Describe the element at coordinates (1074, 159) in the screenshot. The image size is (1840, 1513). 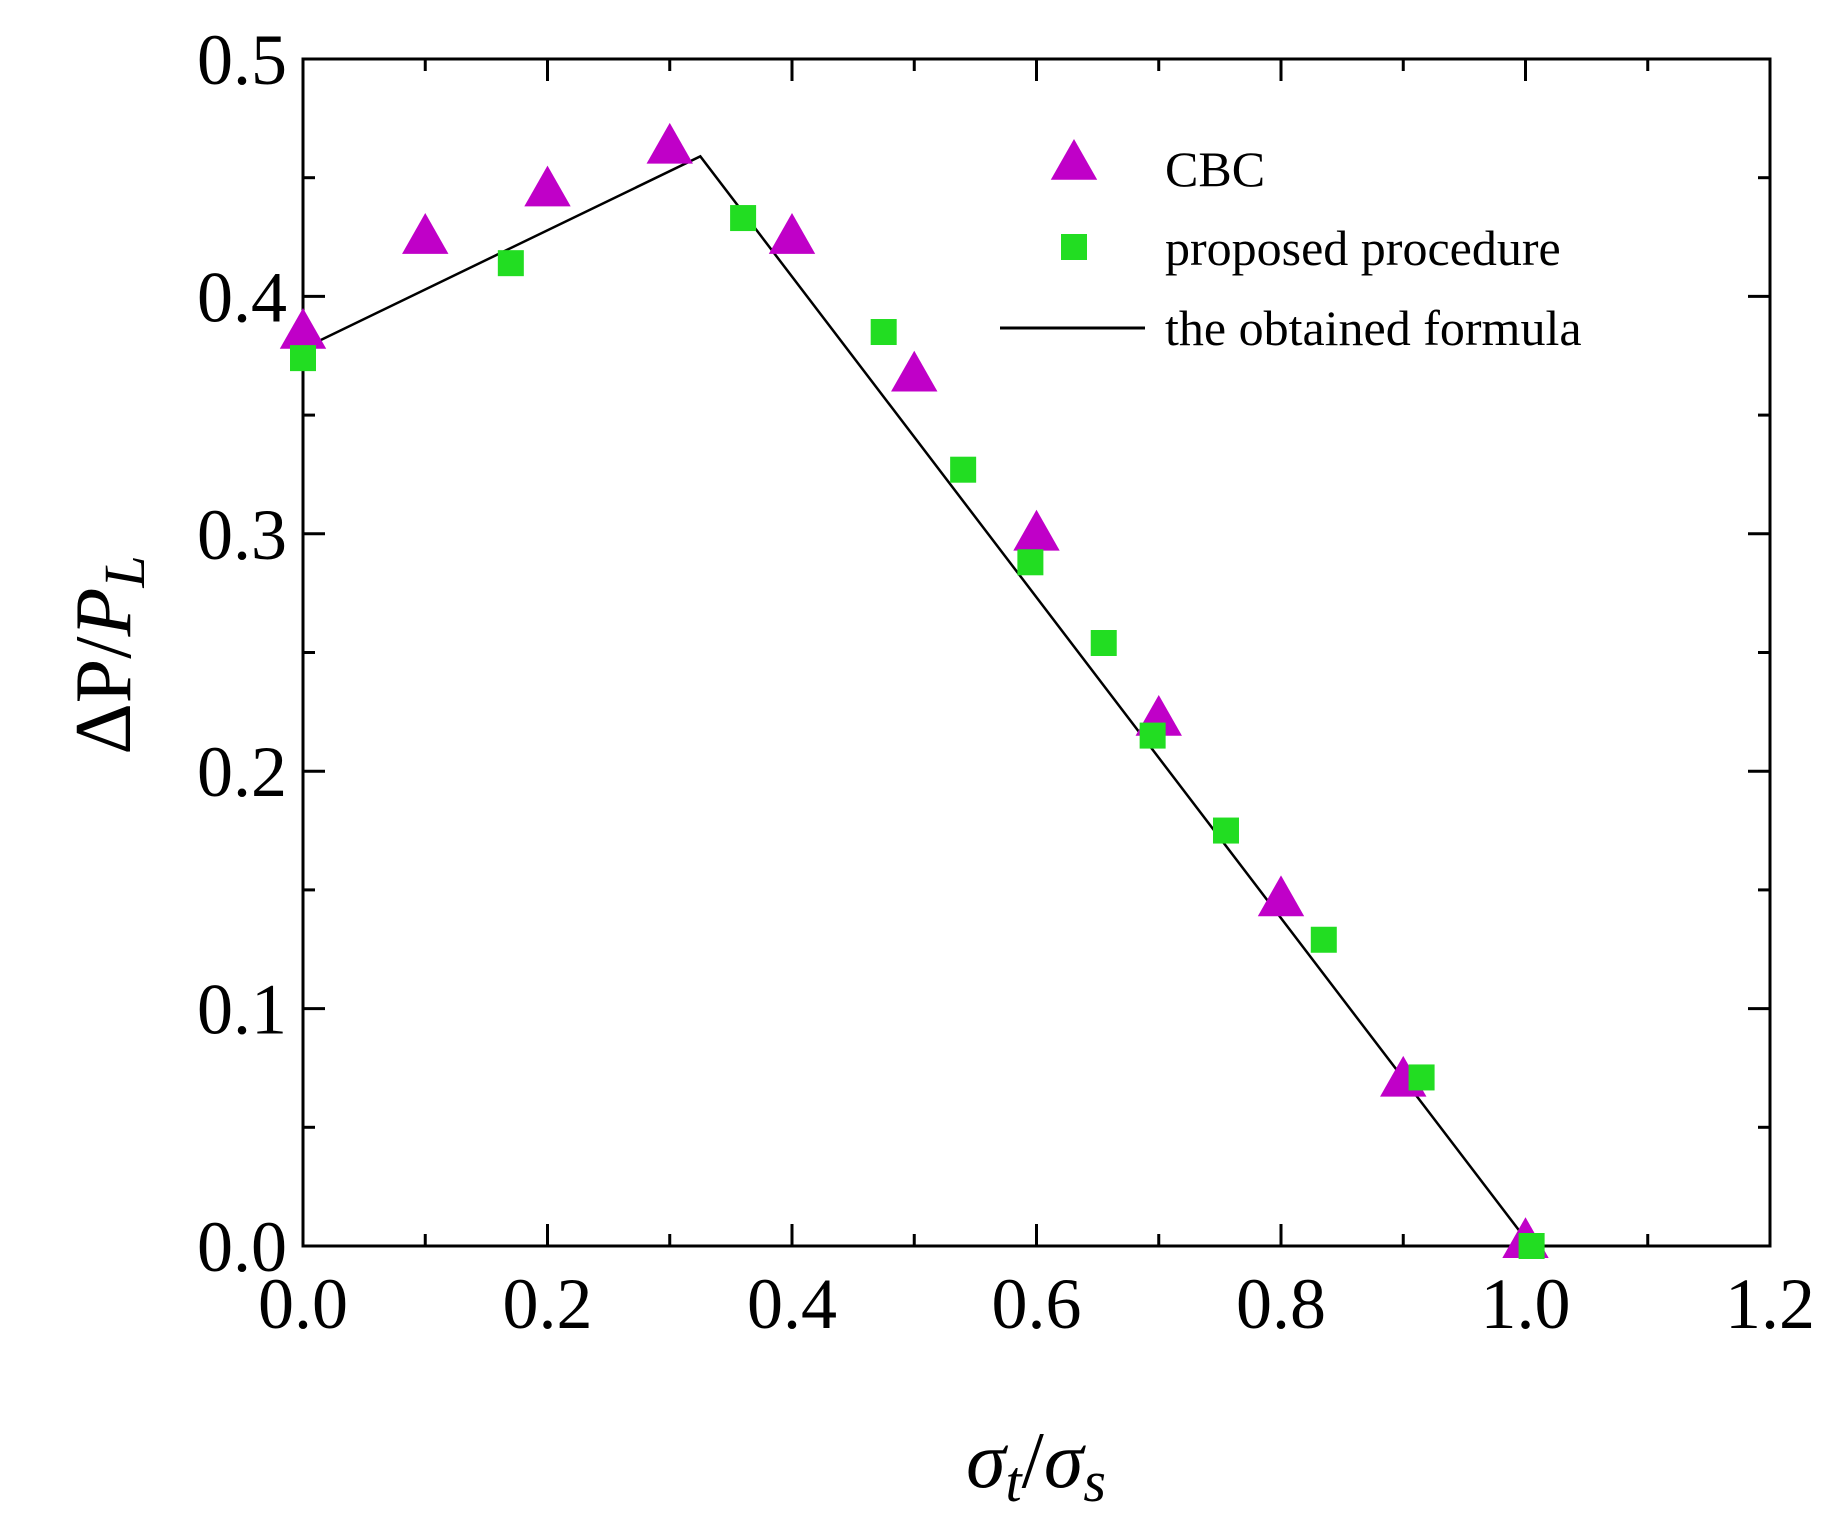
I see `legend-triangle-marker` at that location.